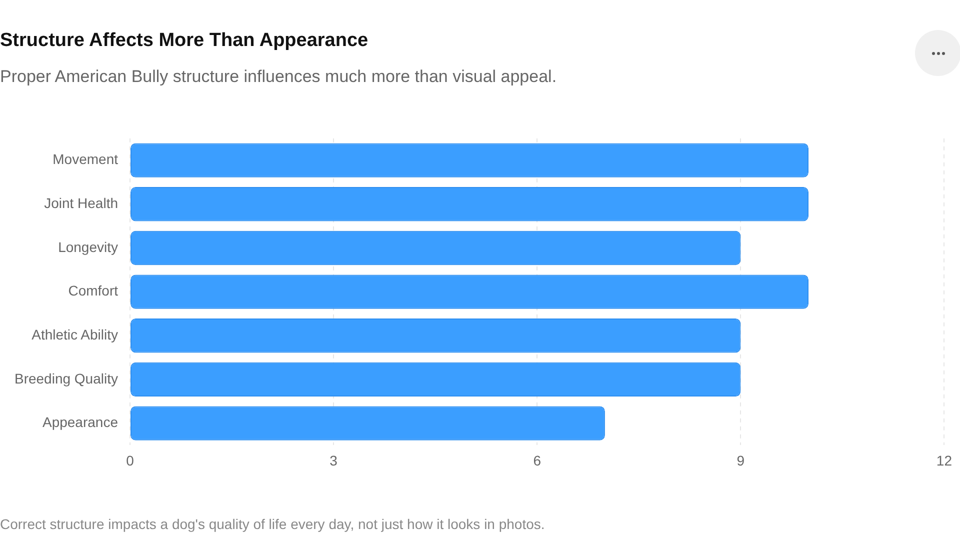  Describe the element at coordinates (85, 159) in the screenshot. I see `y-tick-label: Movement` at that location.